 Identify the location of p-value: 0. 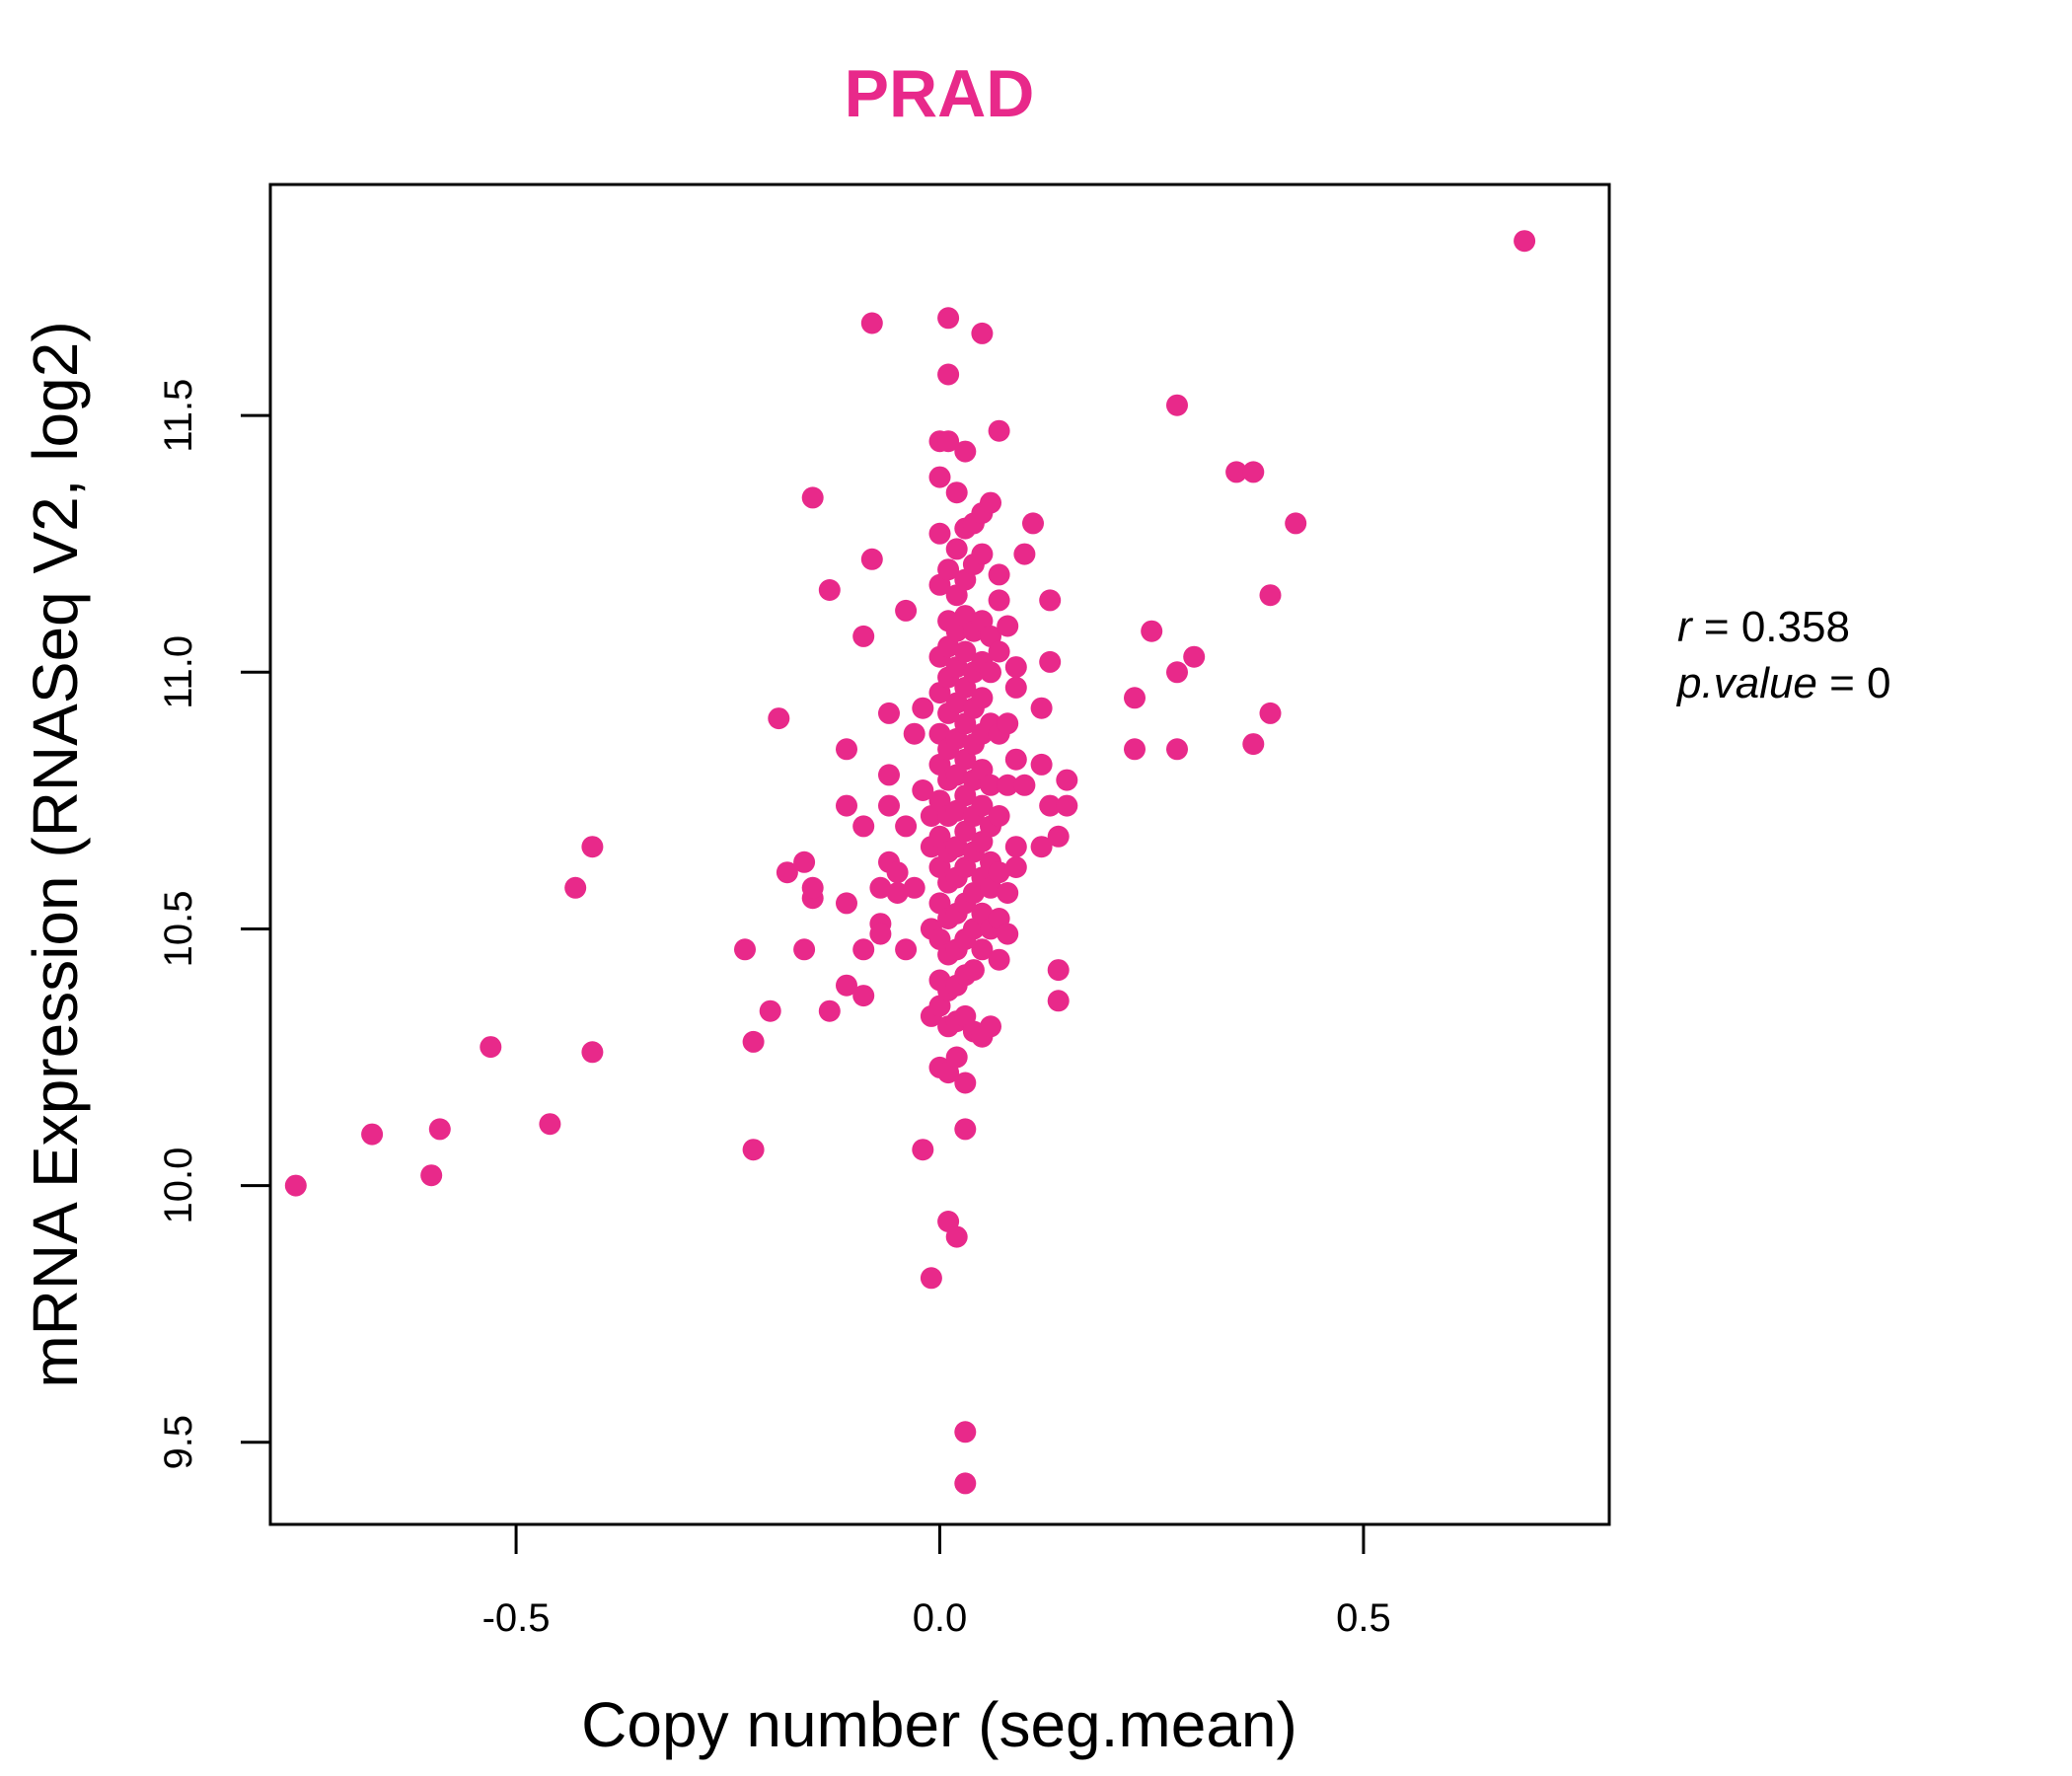
(1879, 683).